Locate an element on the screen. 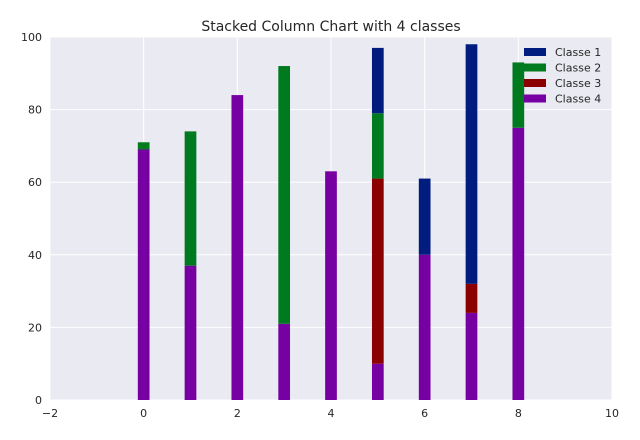 The image size is (640, 440). y-tick-label: 60 is located at coordinates (35, 182).